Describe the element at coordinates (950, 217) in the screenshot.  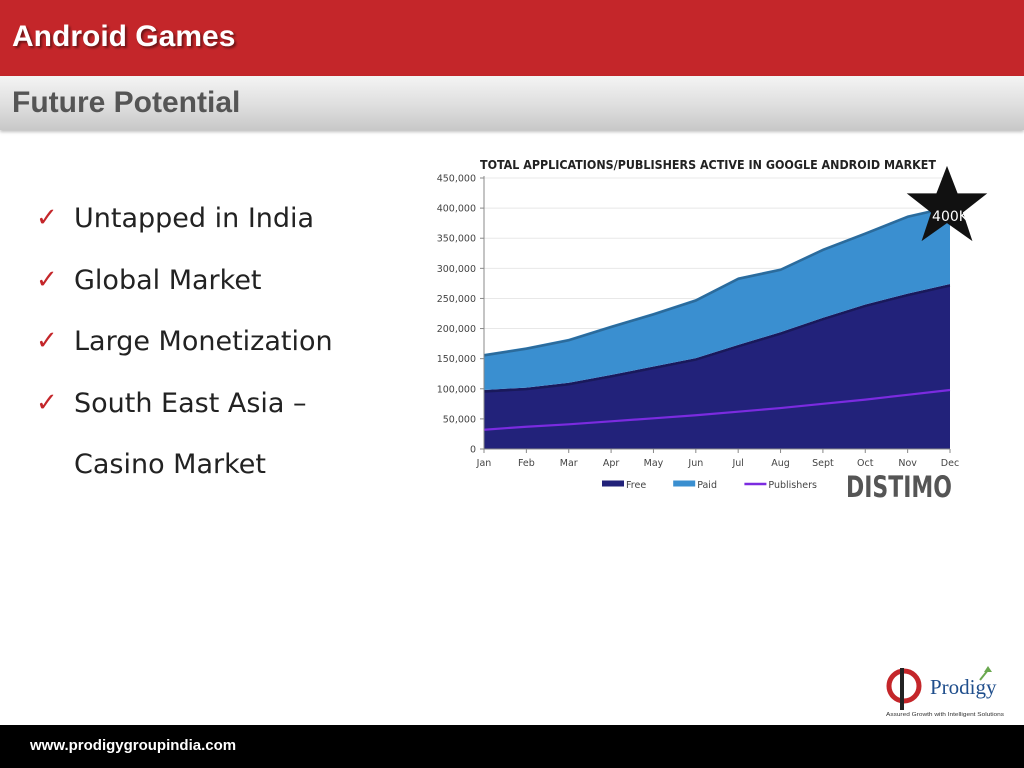
I see `star-annotation: 400K` at that location.